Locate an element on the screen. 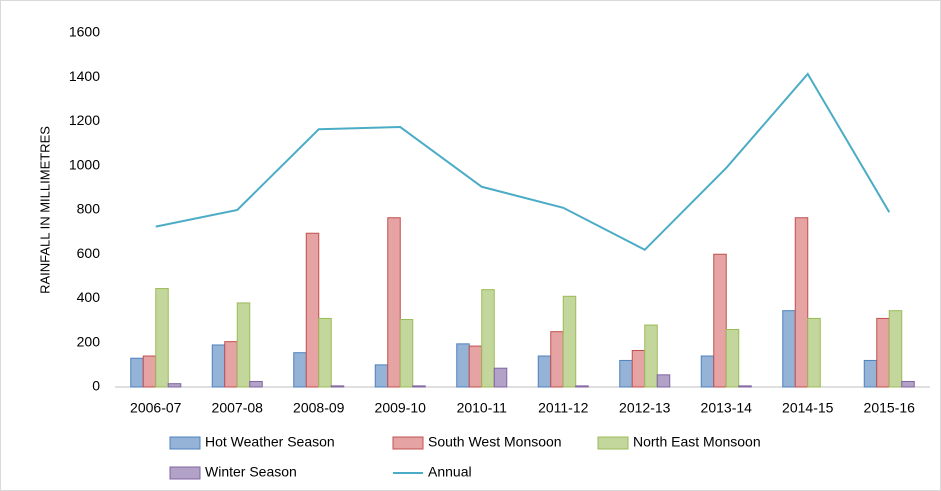 The height and width of the screenshot is (491, 941). y-tick-label: 1200 is located at coordinates (84, 120).